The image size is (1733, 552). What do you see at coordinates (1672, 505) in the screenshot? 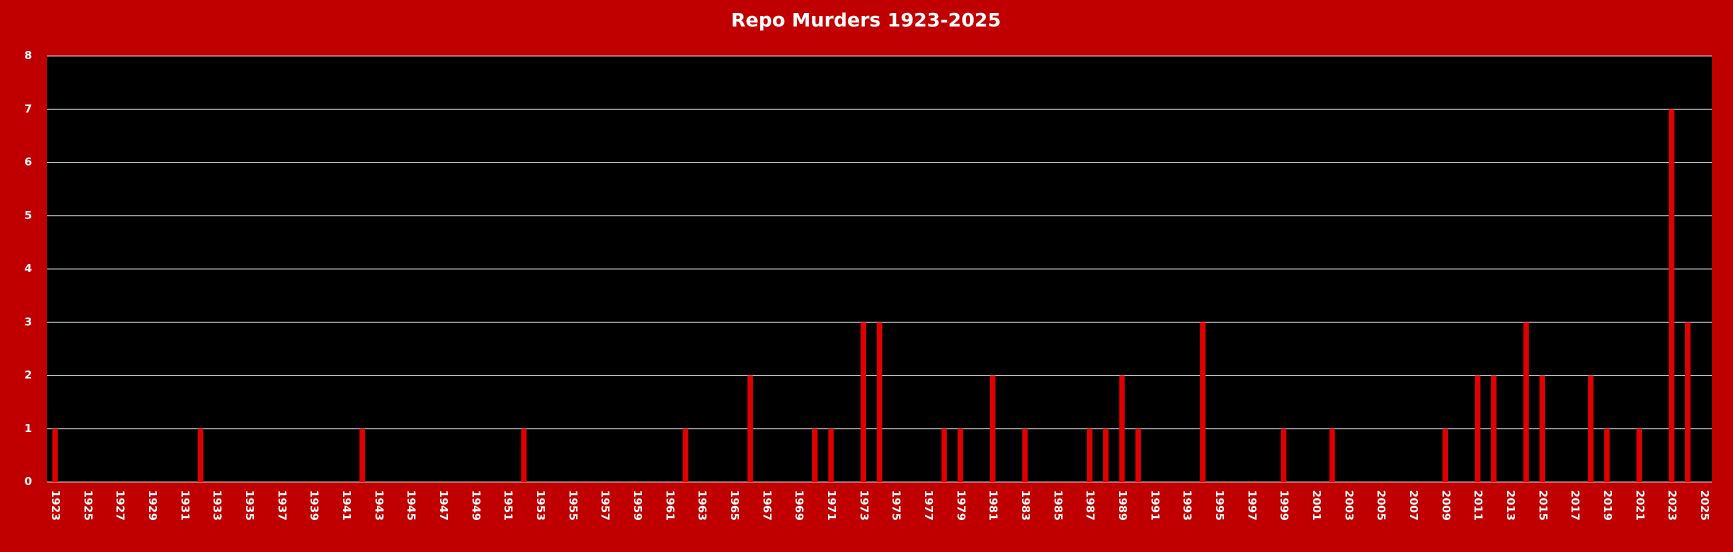
I see `x-tick-label: 2023` at bounding box center [1672, 505].